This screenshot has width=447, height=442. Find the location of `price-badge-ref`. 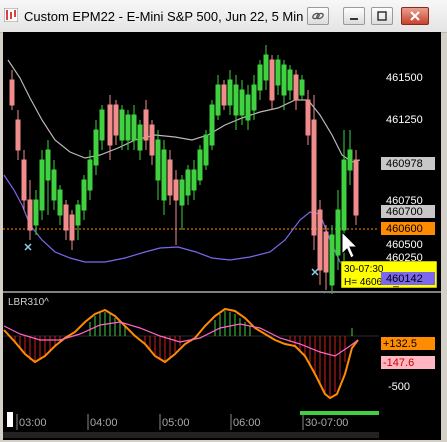

price-badge-ref is located at coordinates (408, 228).